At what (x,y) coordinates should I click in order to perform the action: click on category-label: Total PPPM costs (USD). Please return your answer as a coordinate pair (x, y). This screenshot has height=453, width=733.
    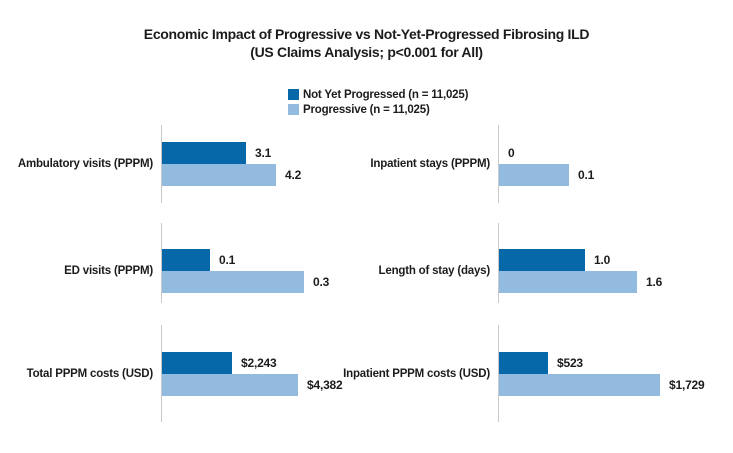
    Looking at the image, I should click on (90, 373).